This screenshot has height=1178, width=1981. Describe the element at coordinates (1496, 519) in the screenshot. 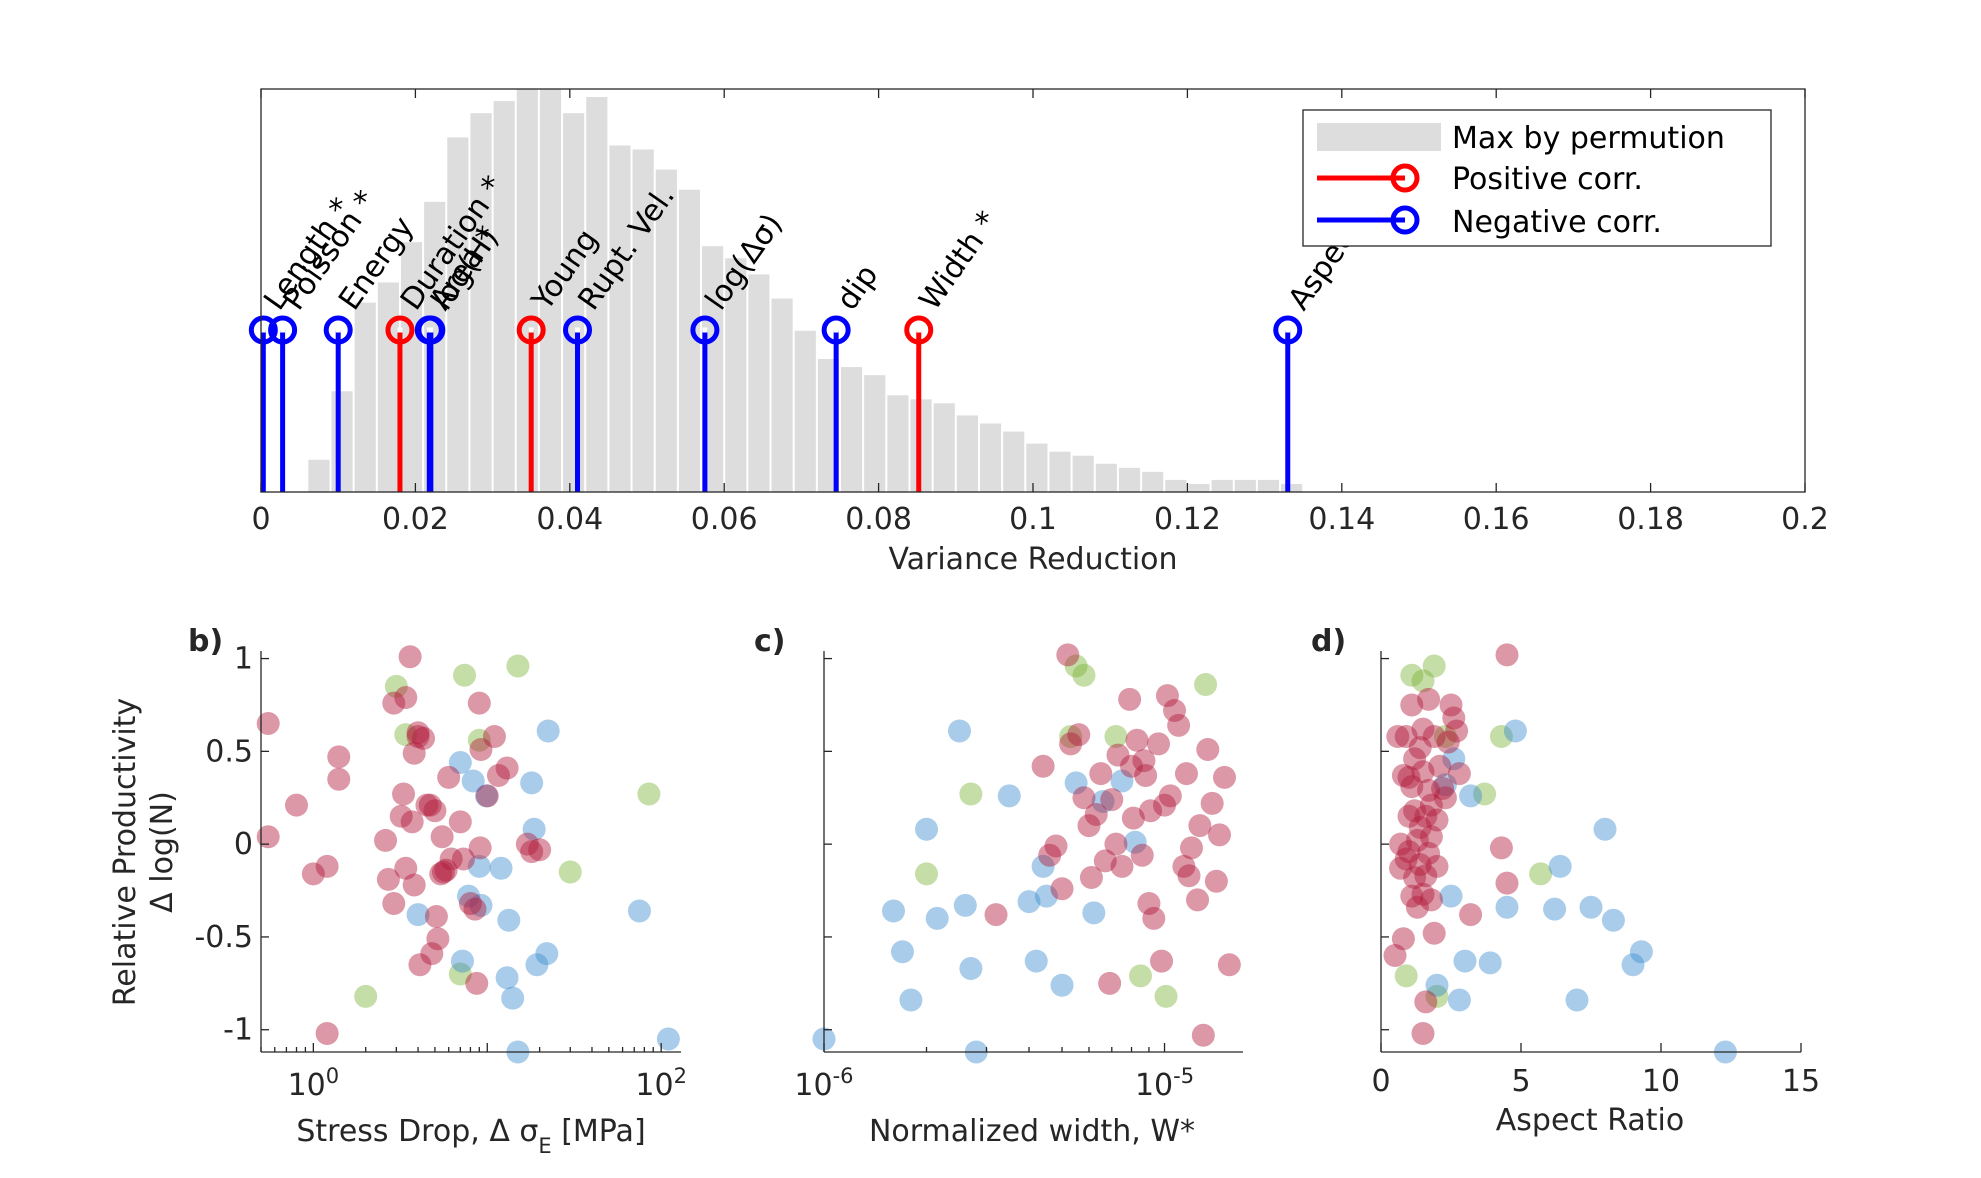

I see `x-tick-label: 0.16` at that location.